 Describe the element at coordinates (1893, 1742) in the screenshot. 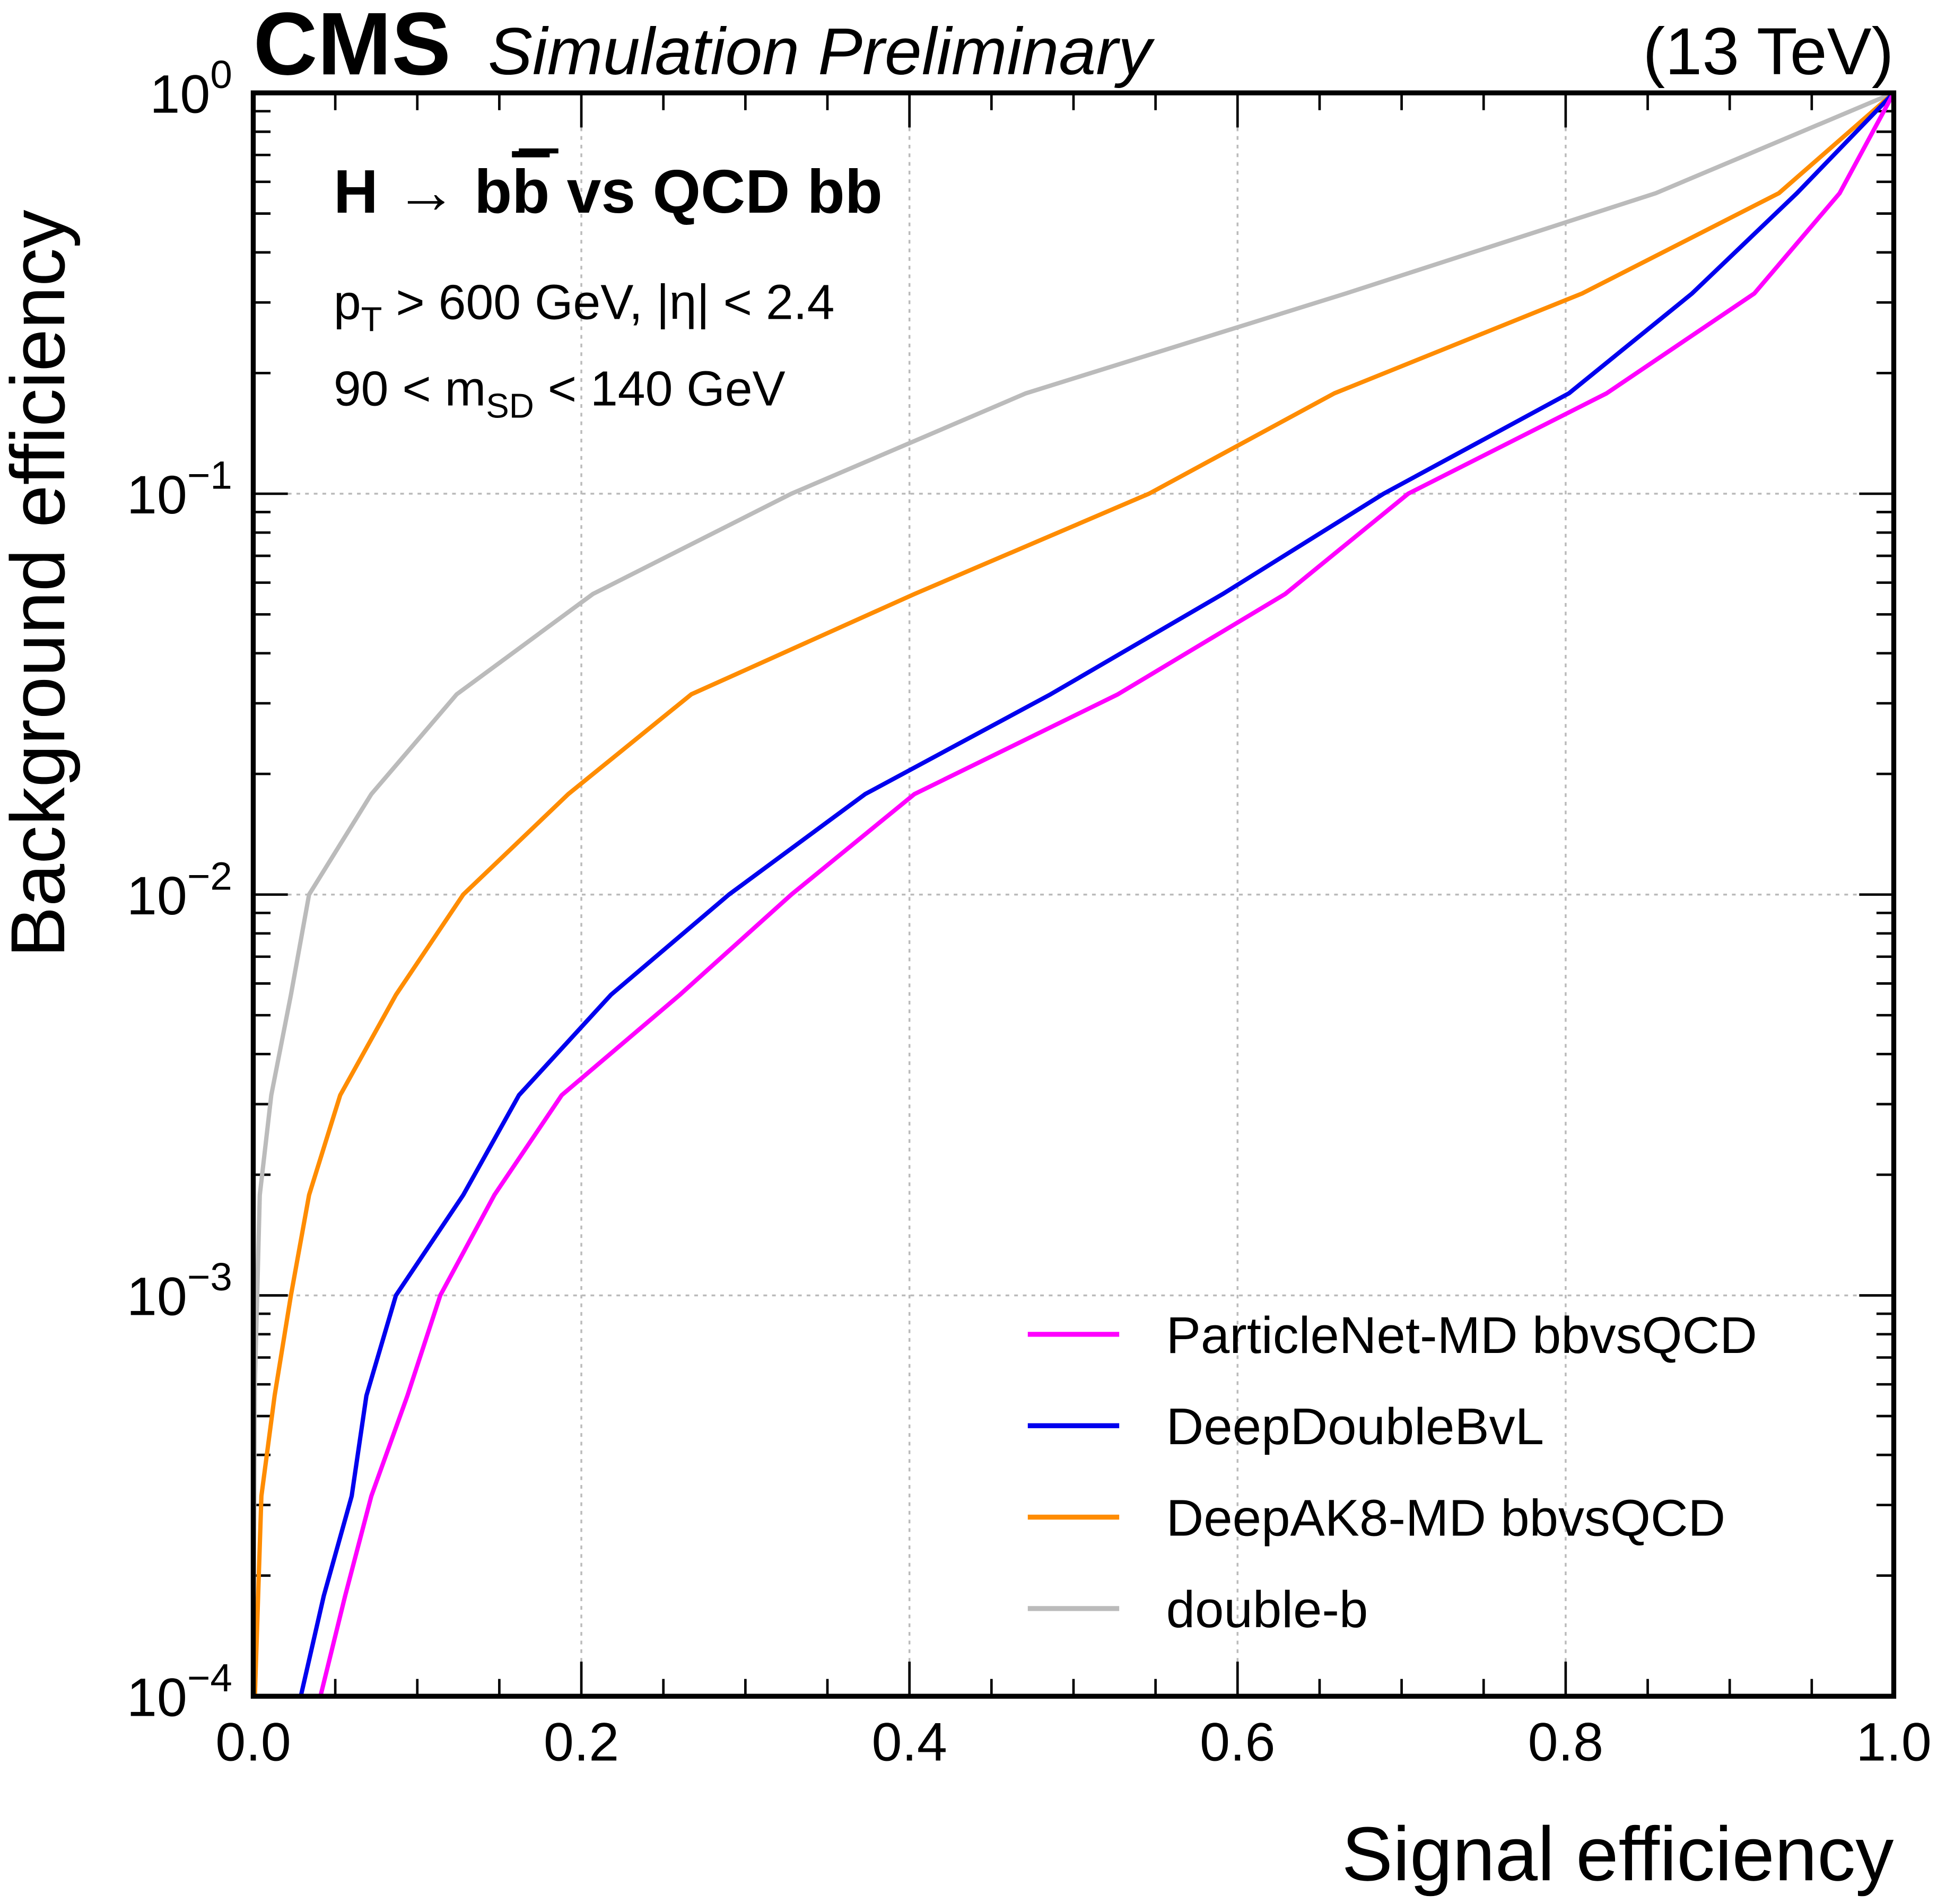

I see `x-tick-label: 1.0` at that location.